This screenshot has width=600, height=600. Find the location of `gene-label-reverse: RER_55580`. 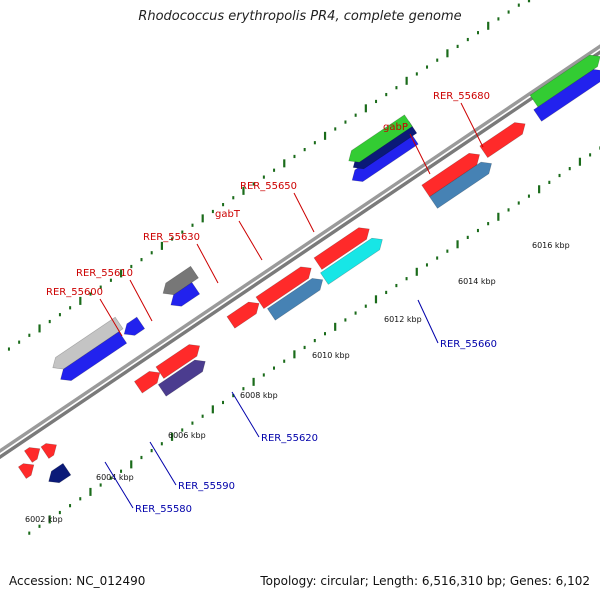

gene-label-reverse: RER_55580 is located at coordinates (163, 509).